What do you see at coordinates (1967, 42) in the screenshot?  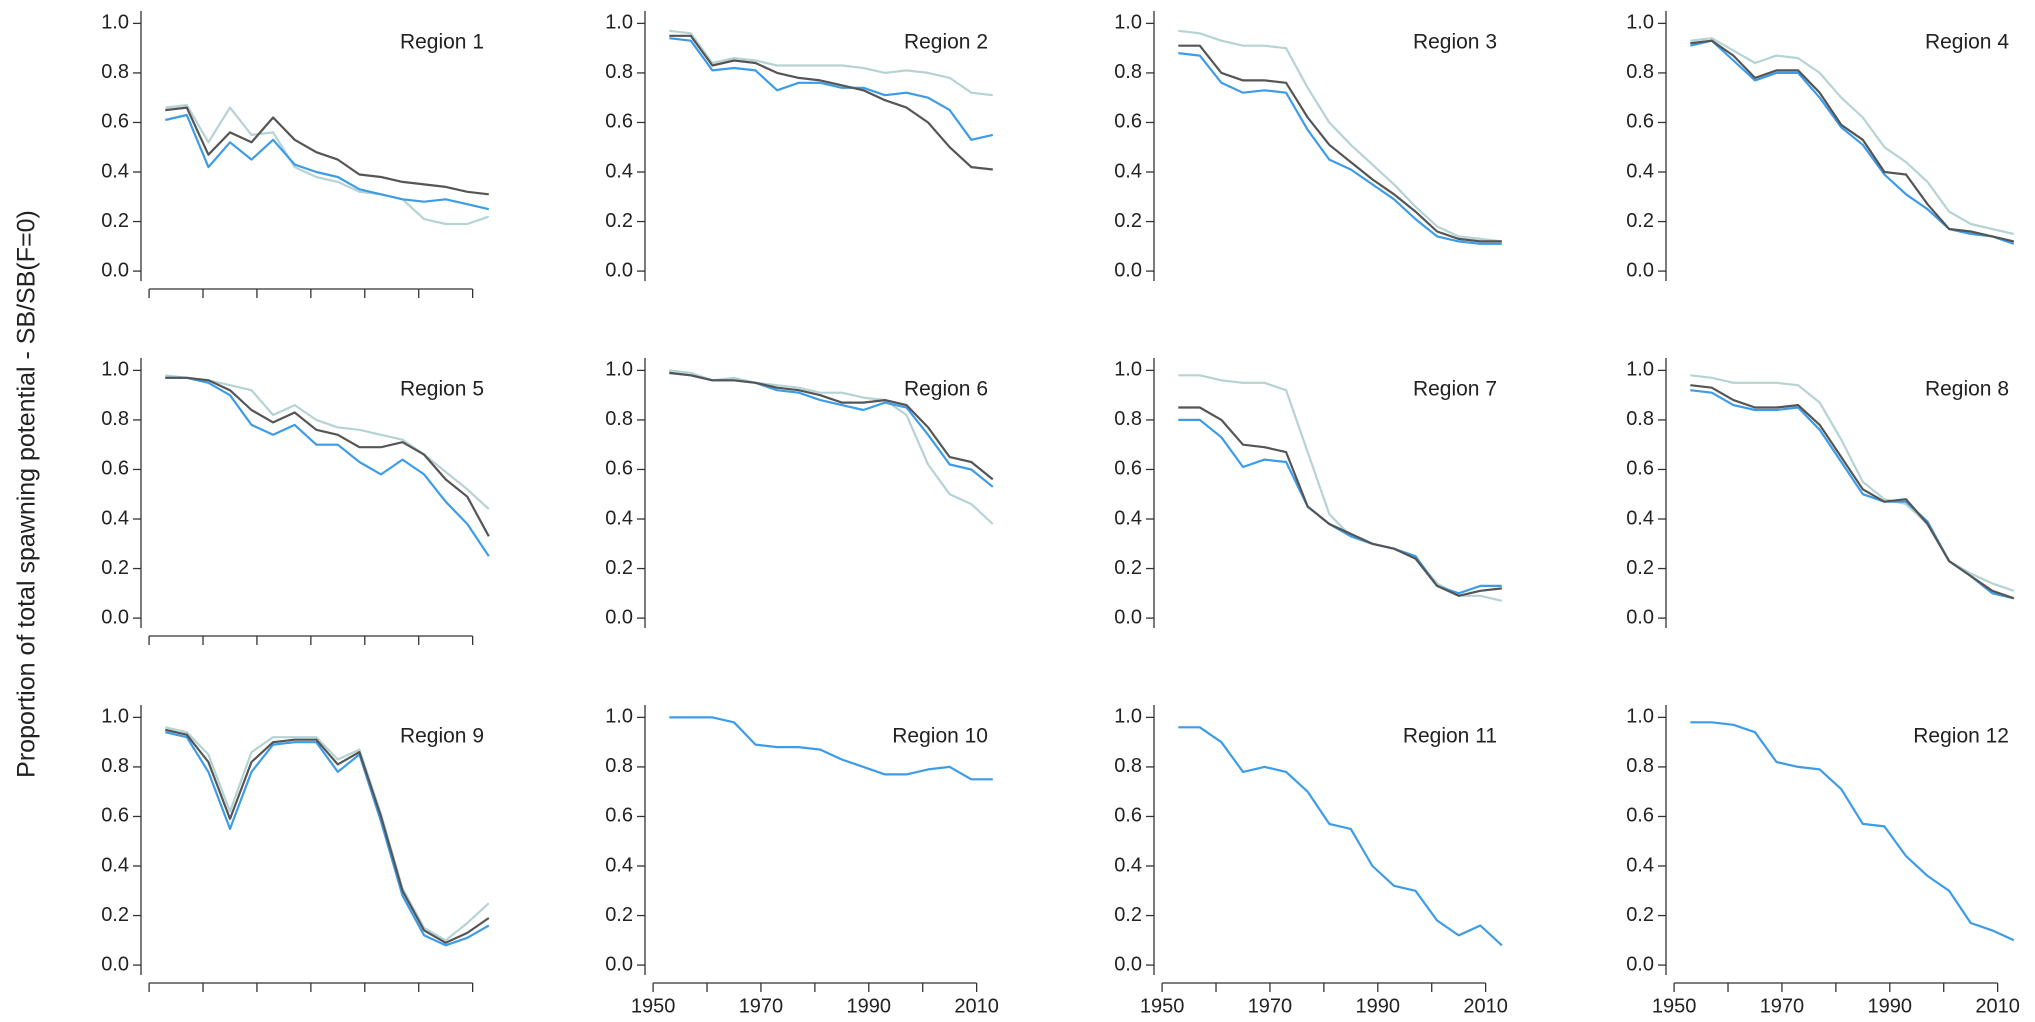 I see `panel-title: Region 4` at bounding box center [1967, 42].